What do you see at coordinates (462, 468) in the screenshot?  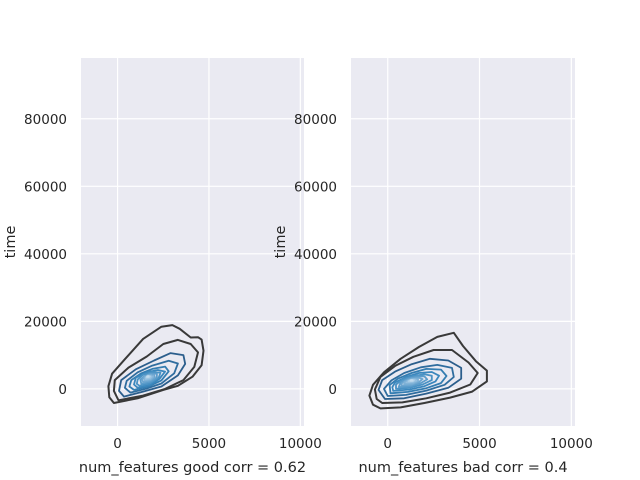 I see `x-axis-label: num_features bad corr = 0.4` at bounding box center [462, 468].